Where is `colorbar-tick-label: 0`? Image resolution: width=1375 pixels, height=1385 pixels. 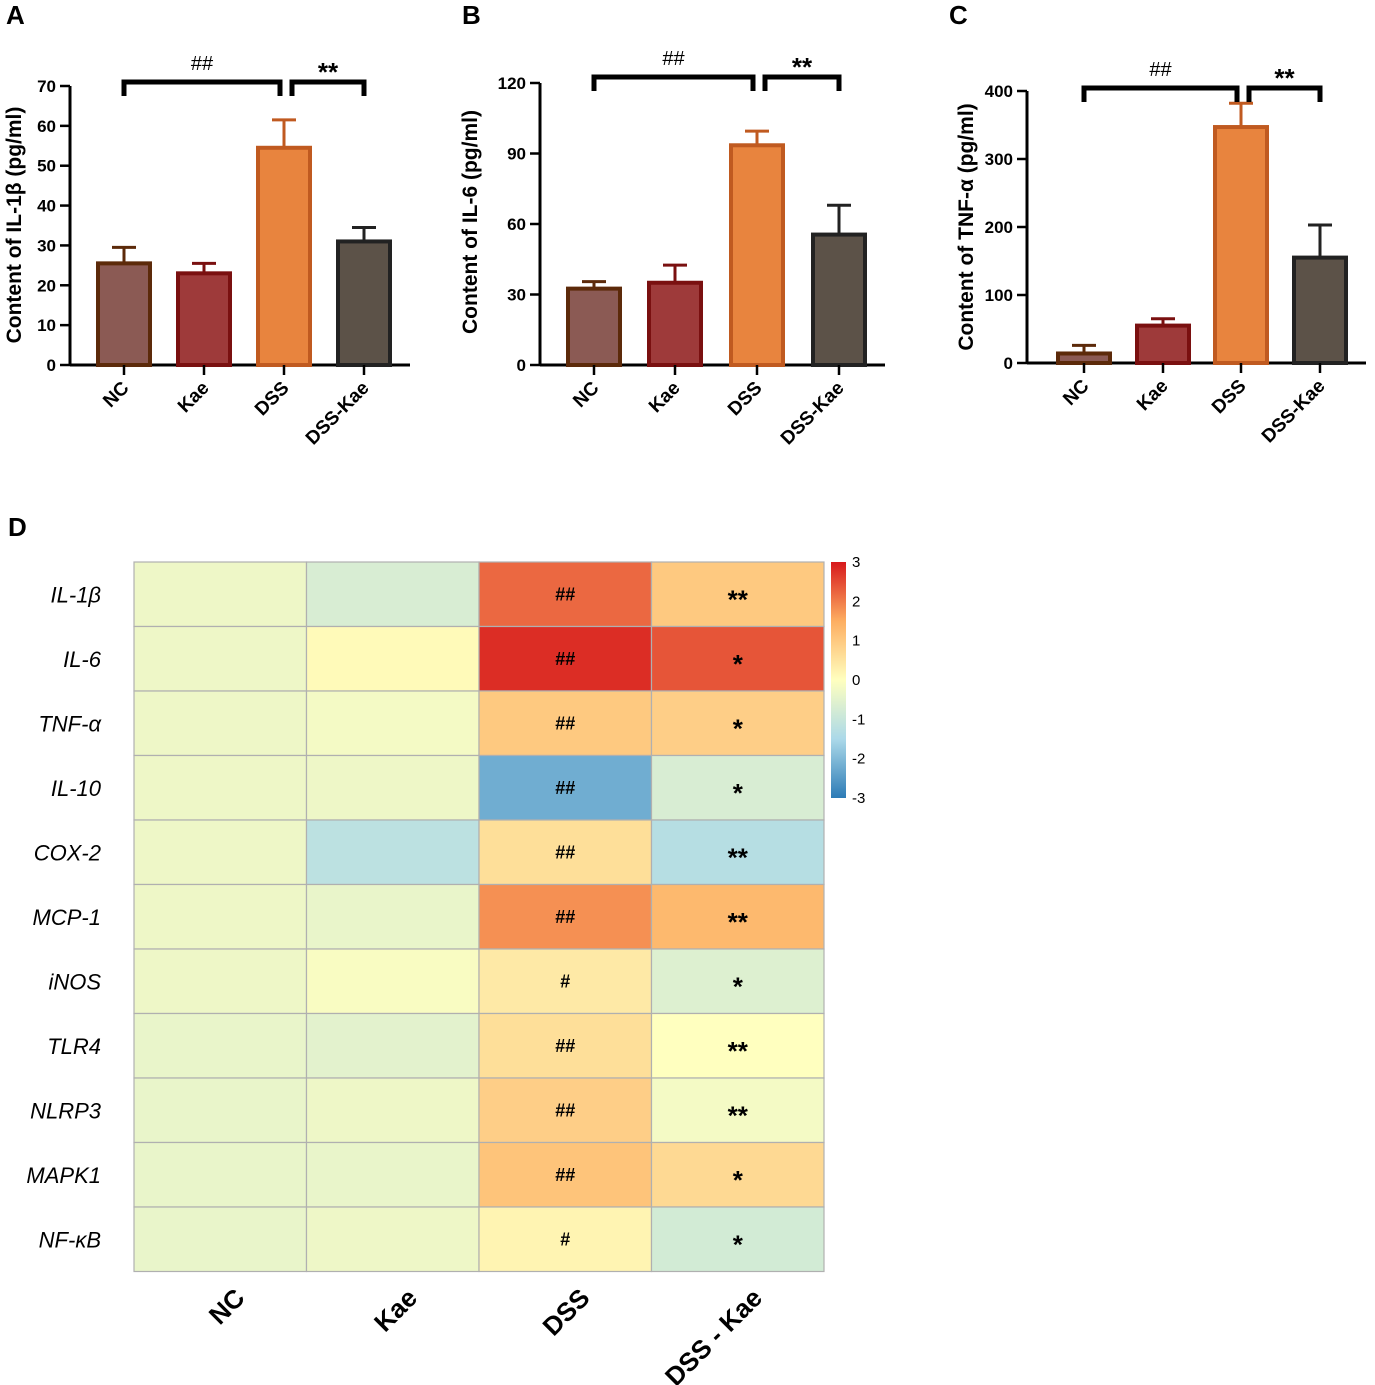
colorbar-tick-label: 0 is located at coordinates (856, 680).